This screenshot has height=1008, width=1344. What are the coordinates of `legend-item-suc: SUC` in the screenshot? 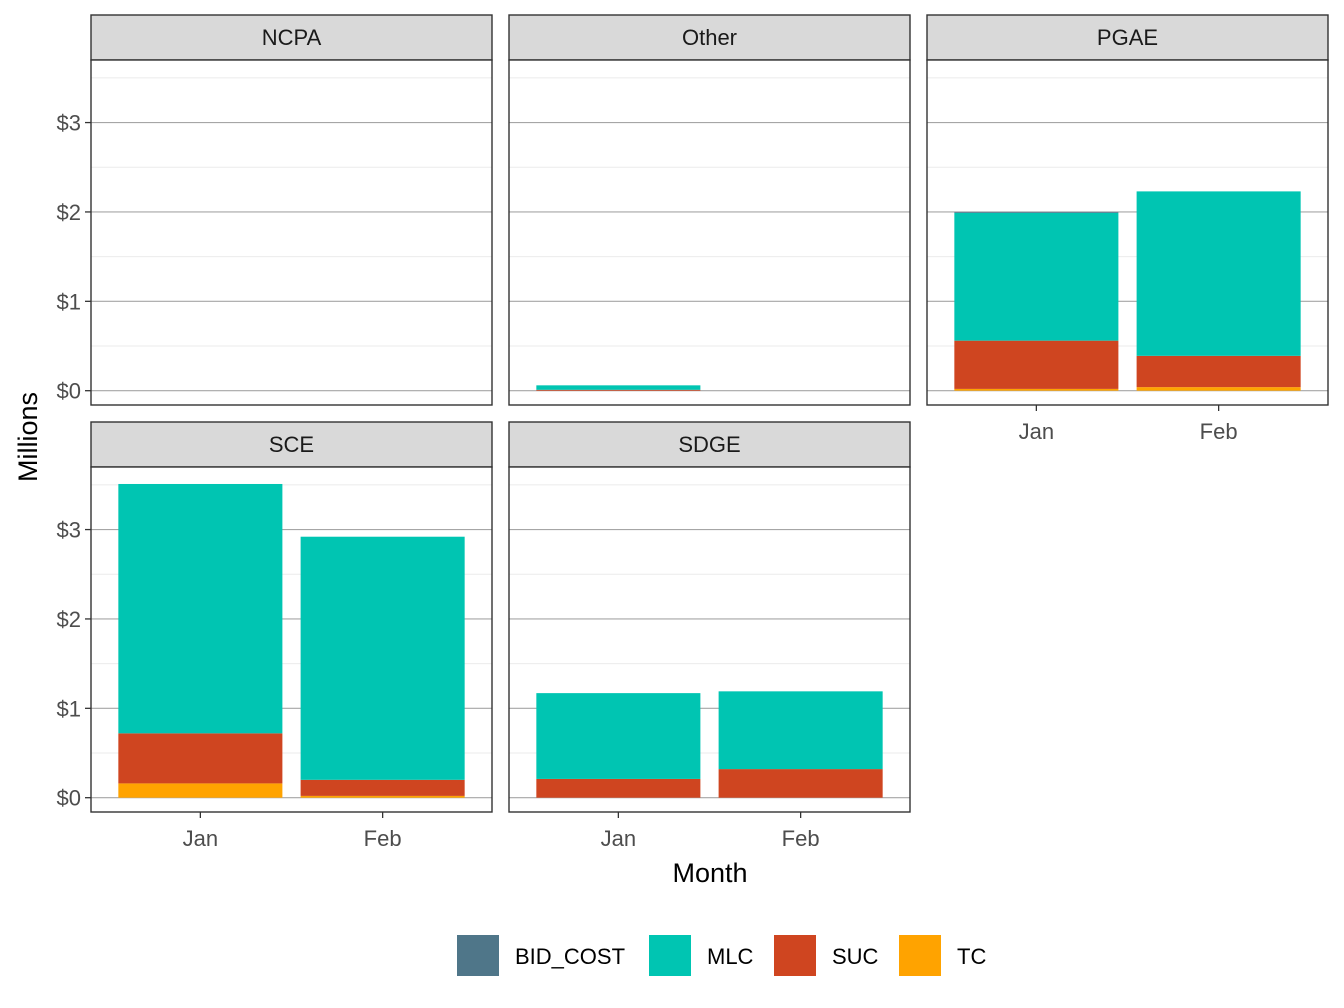 It's located at (826, 955).